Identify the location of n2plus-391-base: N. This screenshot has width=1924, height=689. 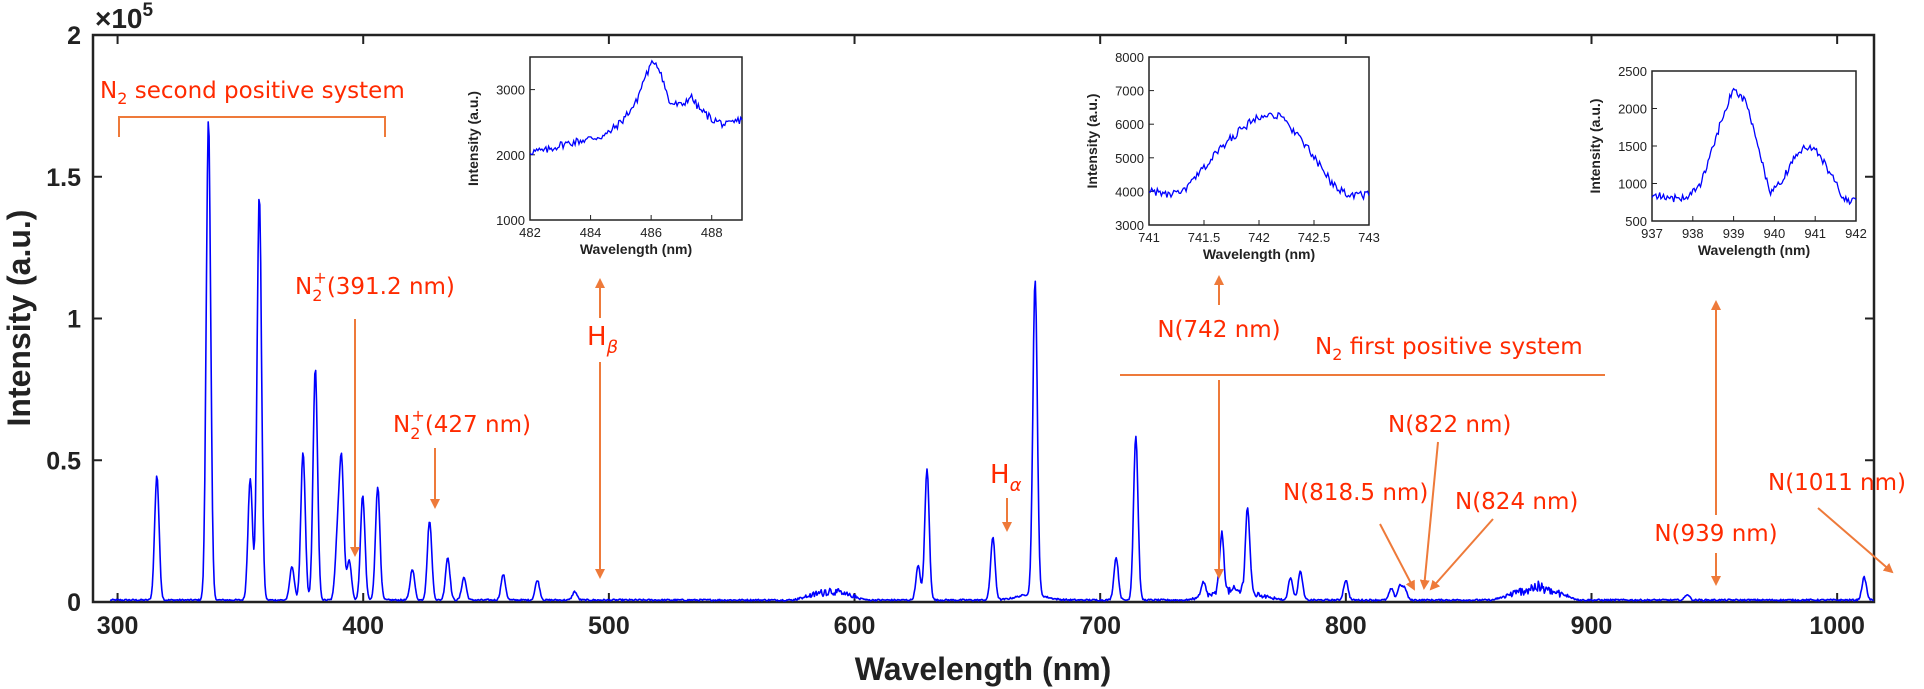
(303, 287).